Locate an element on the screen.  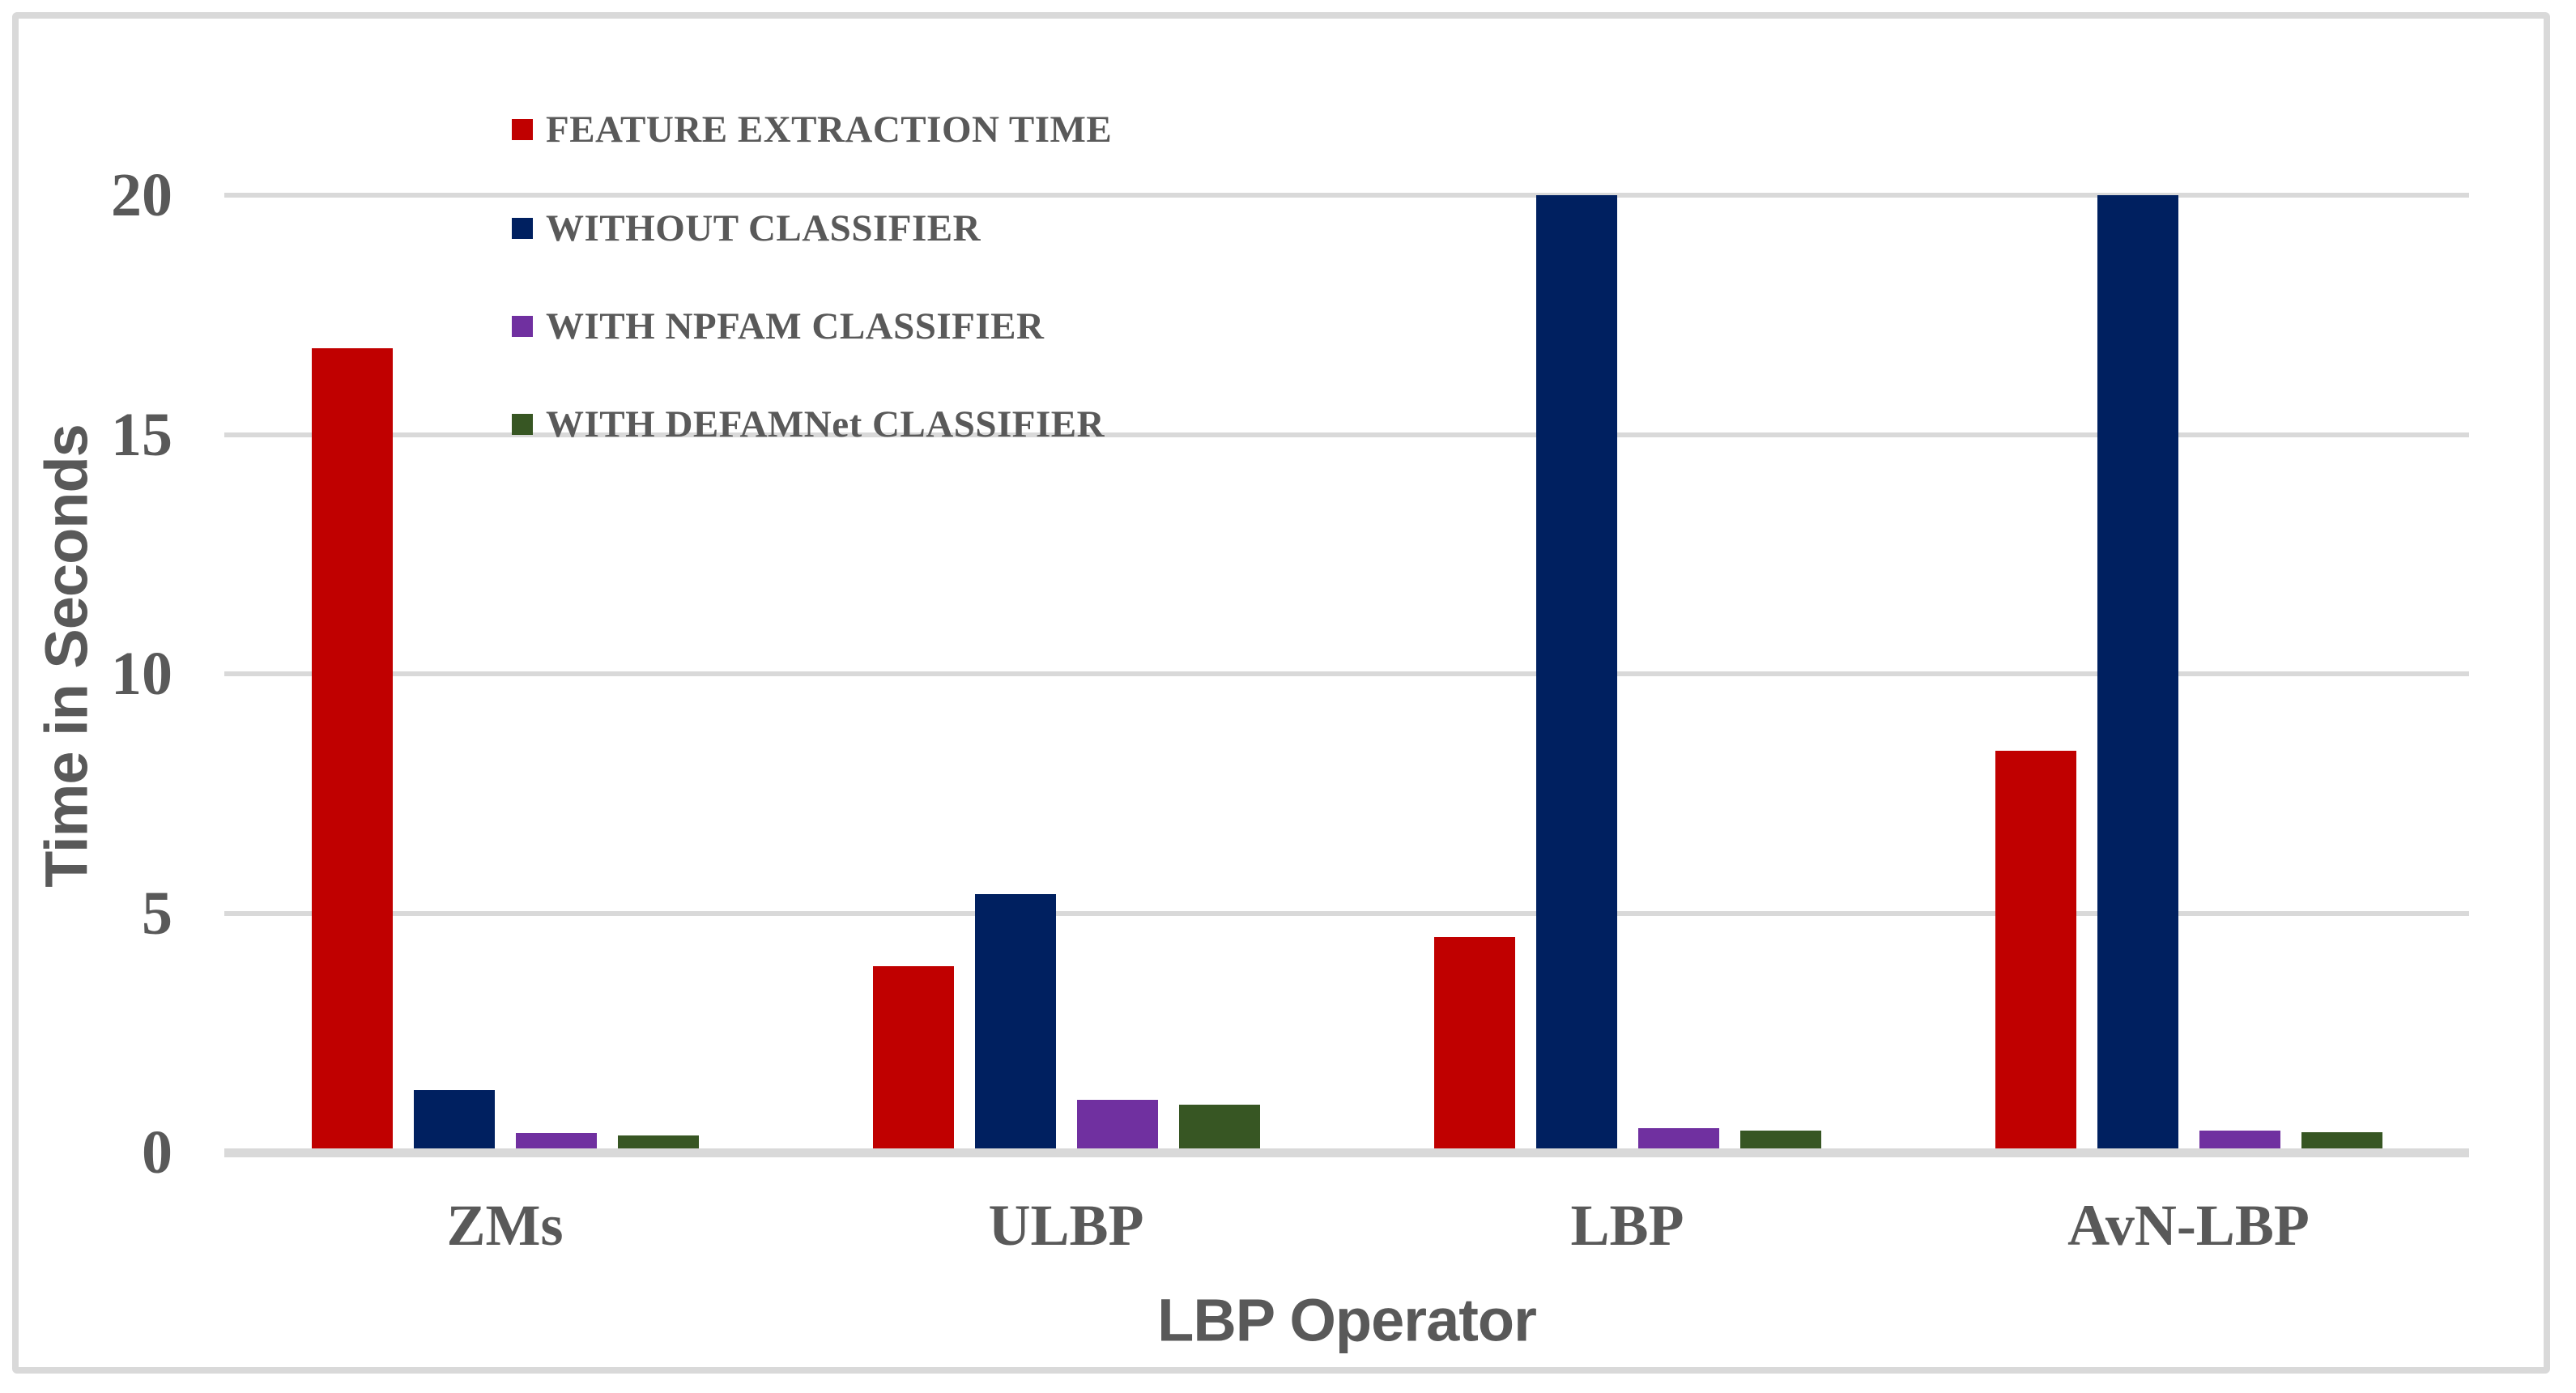
y-tick-label-15: 15 is located at coordinates (141, 434).